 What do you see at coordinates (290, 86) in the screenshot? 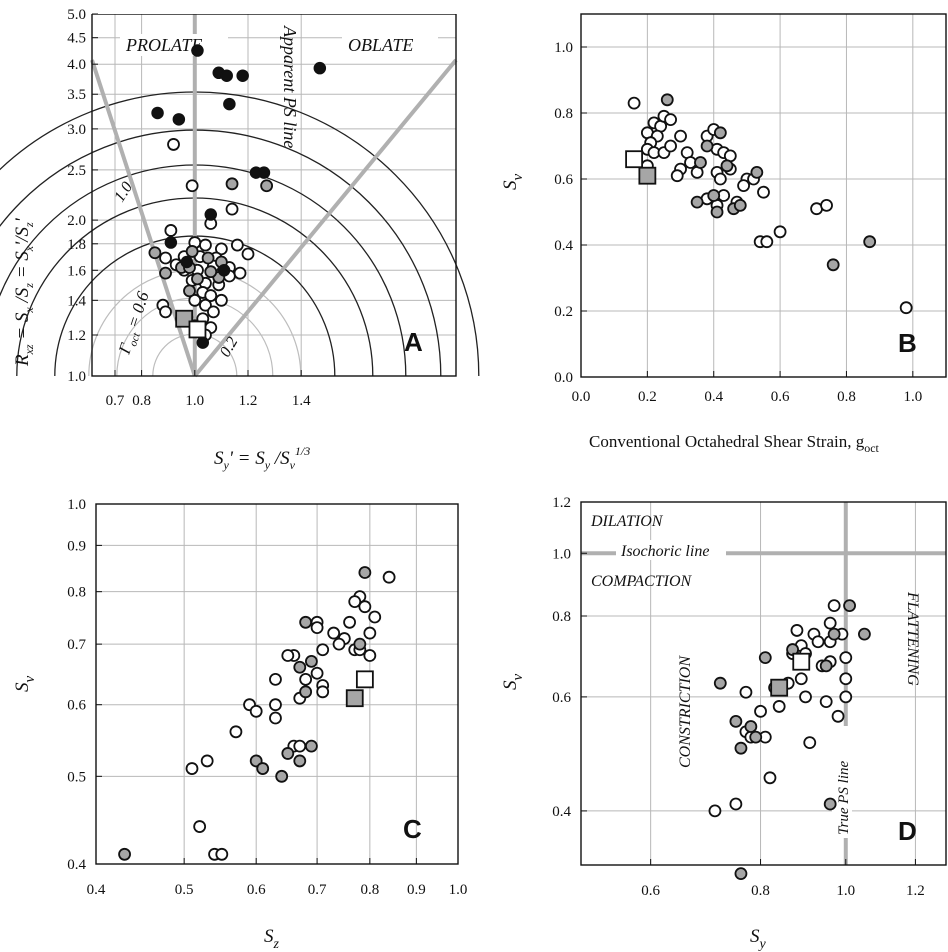
I see `apparent-ps-line-label: Apparent PS line` at bounding box center [290, 86].